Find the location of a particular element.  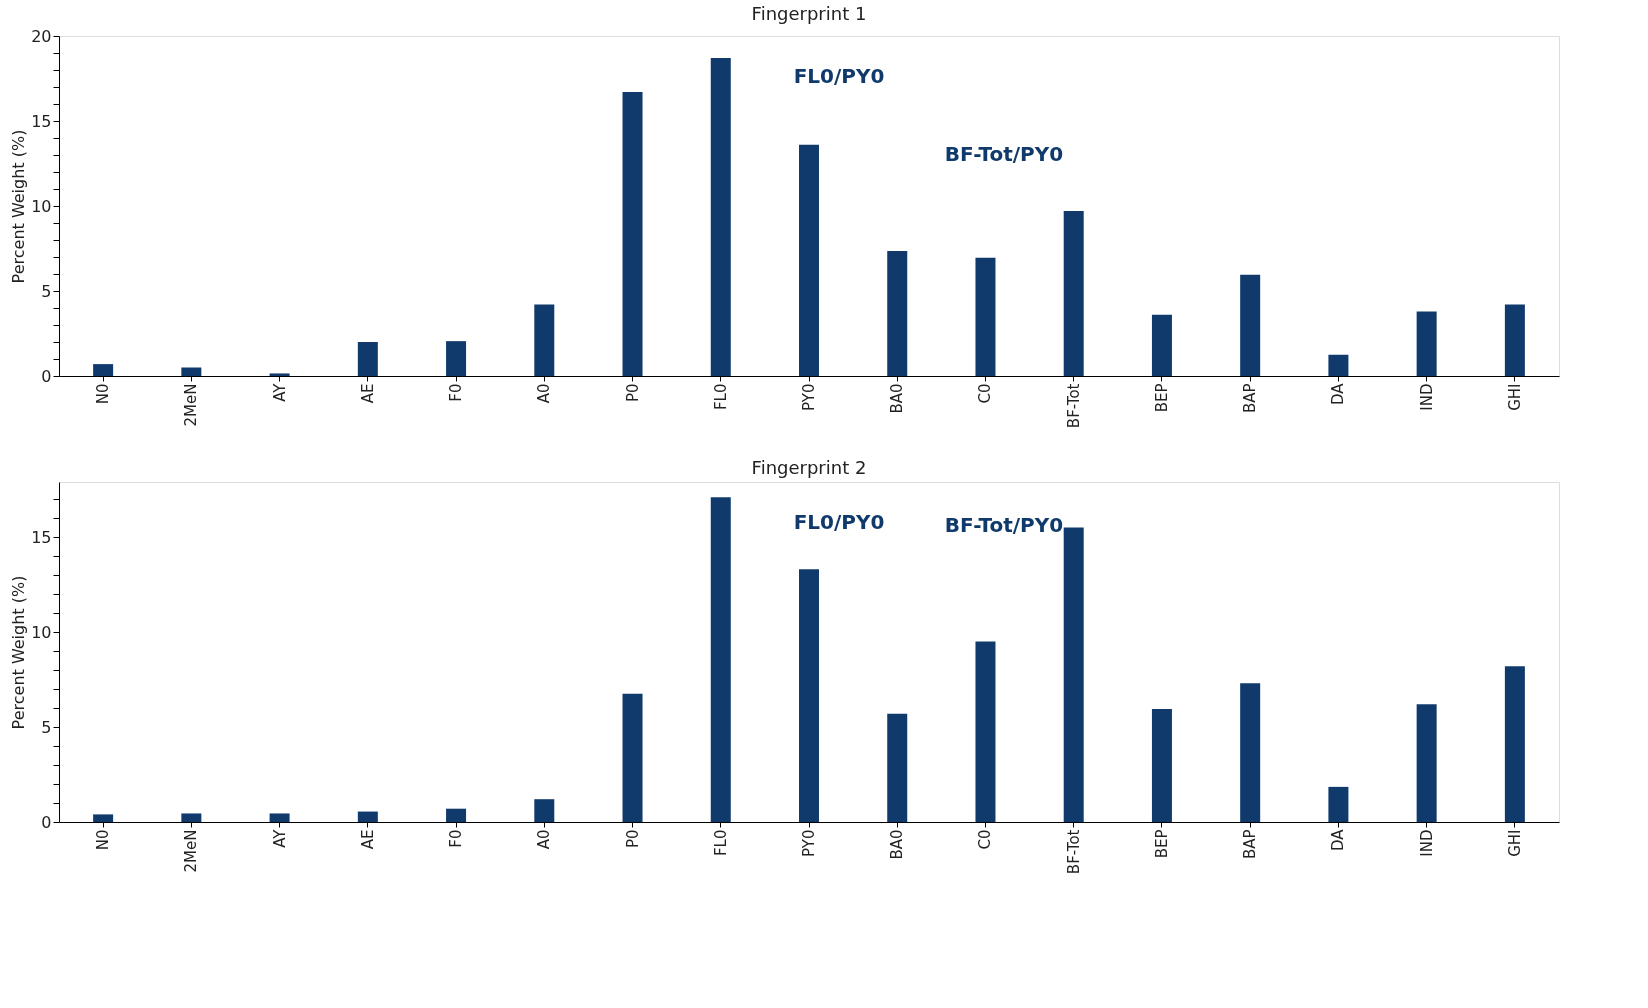

chart-title: Fingerprint 2 is located at coordinates (809, 467).